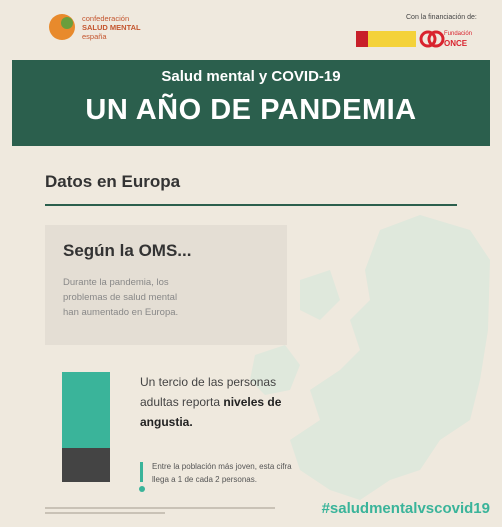 Image resolution: width=502 pixels, height=527 pixels. I want to click on stat-highlight: niveles de angustia., so click(211, 412).